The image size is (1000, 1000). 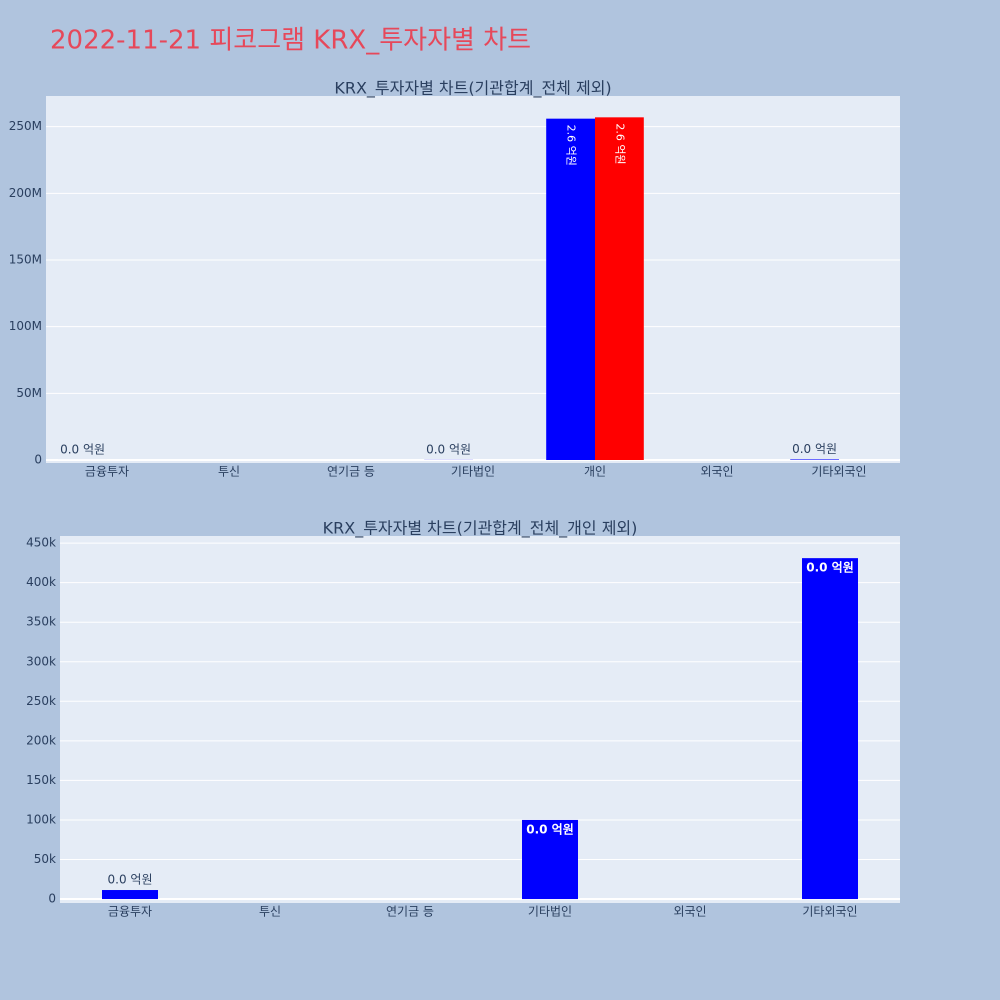 What do you see at coordinates (41, 582) in the screenshot?
I see `y-tick-label: 400k` at bounding box center [41, 582].